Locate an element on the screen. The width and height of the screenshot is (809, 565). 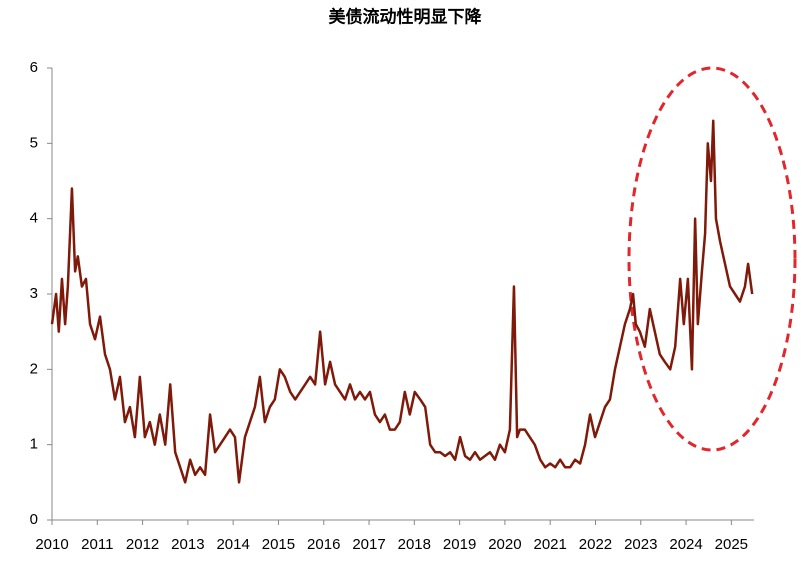
y-tick-label: 1 is located at coordinates (34, 444).